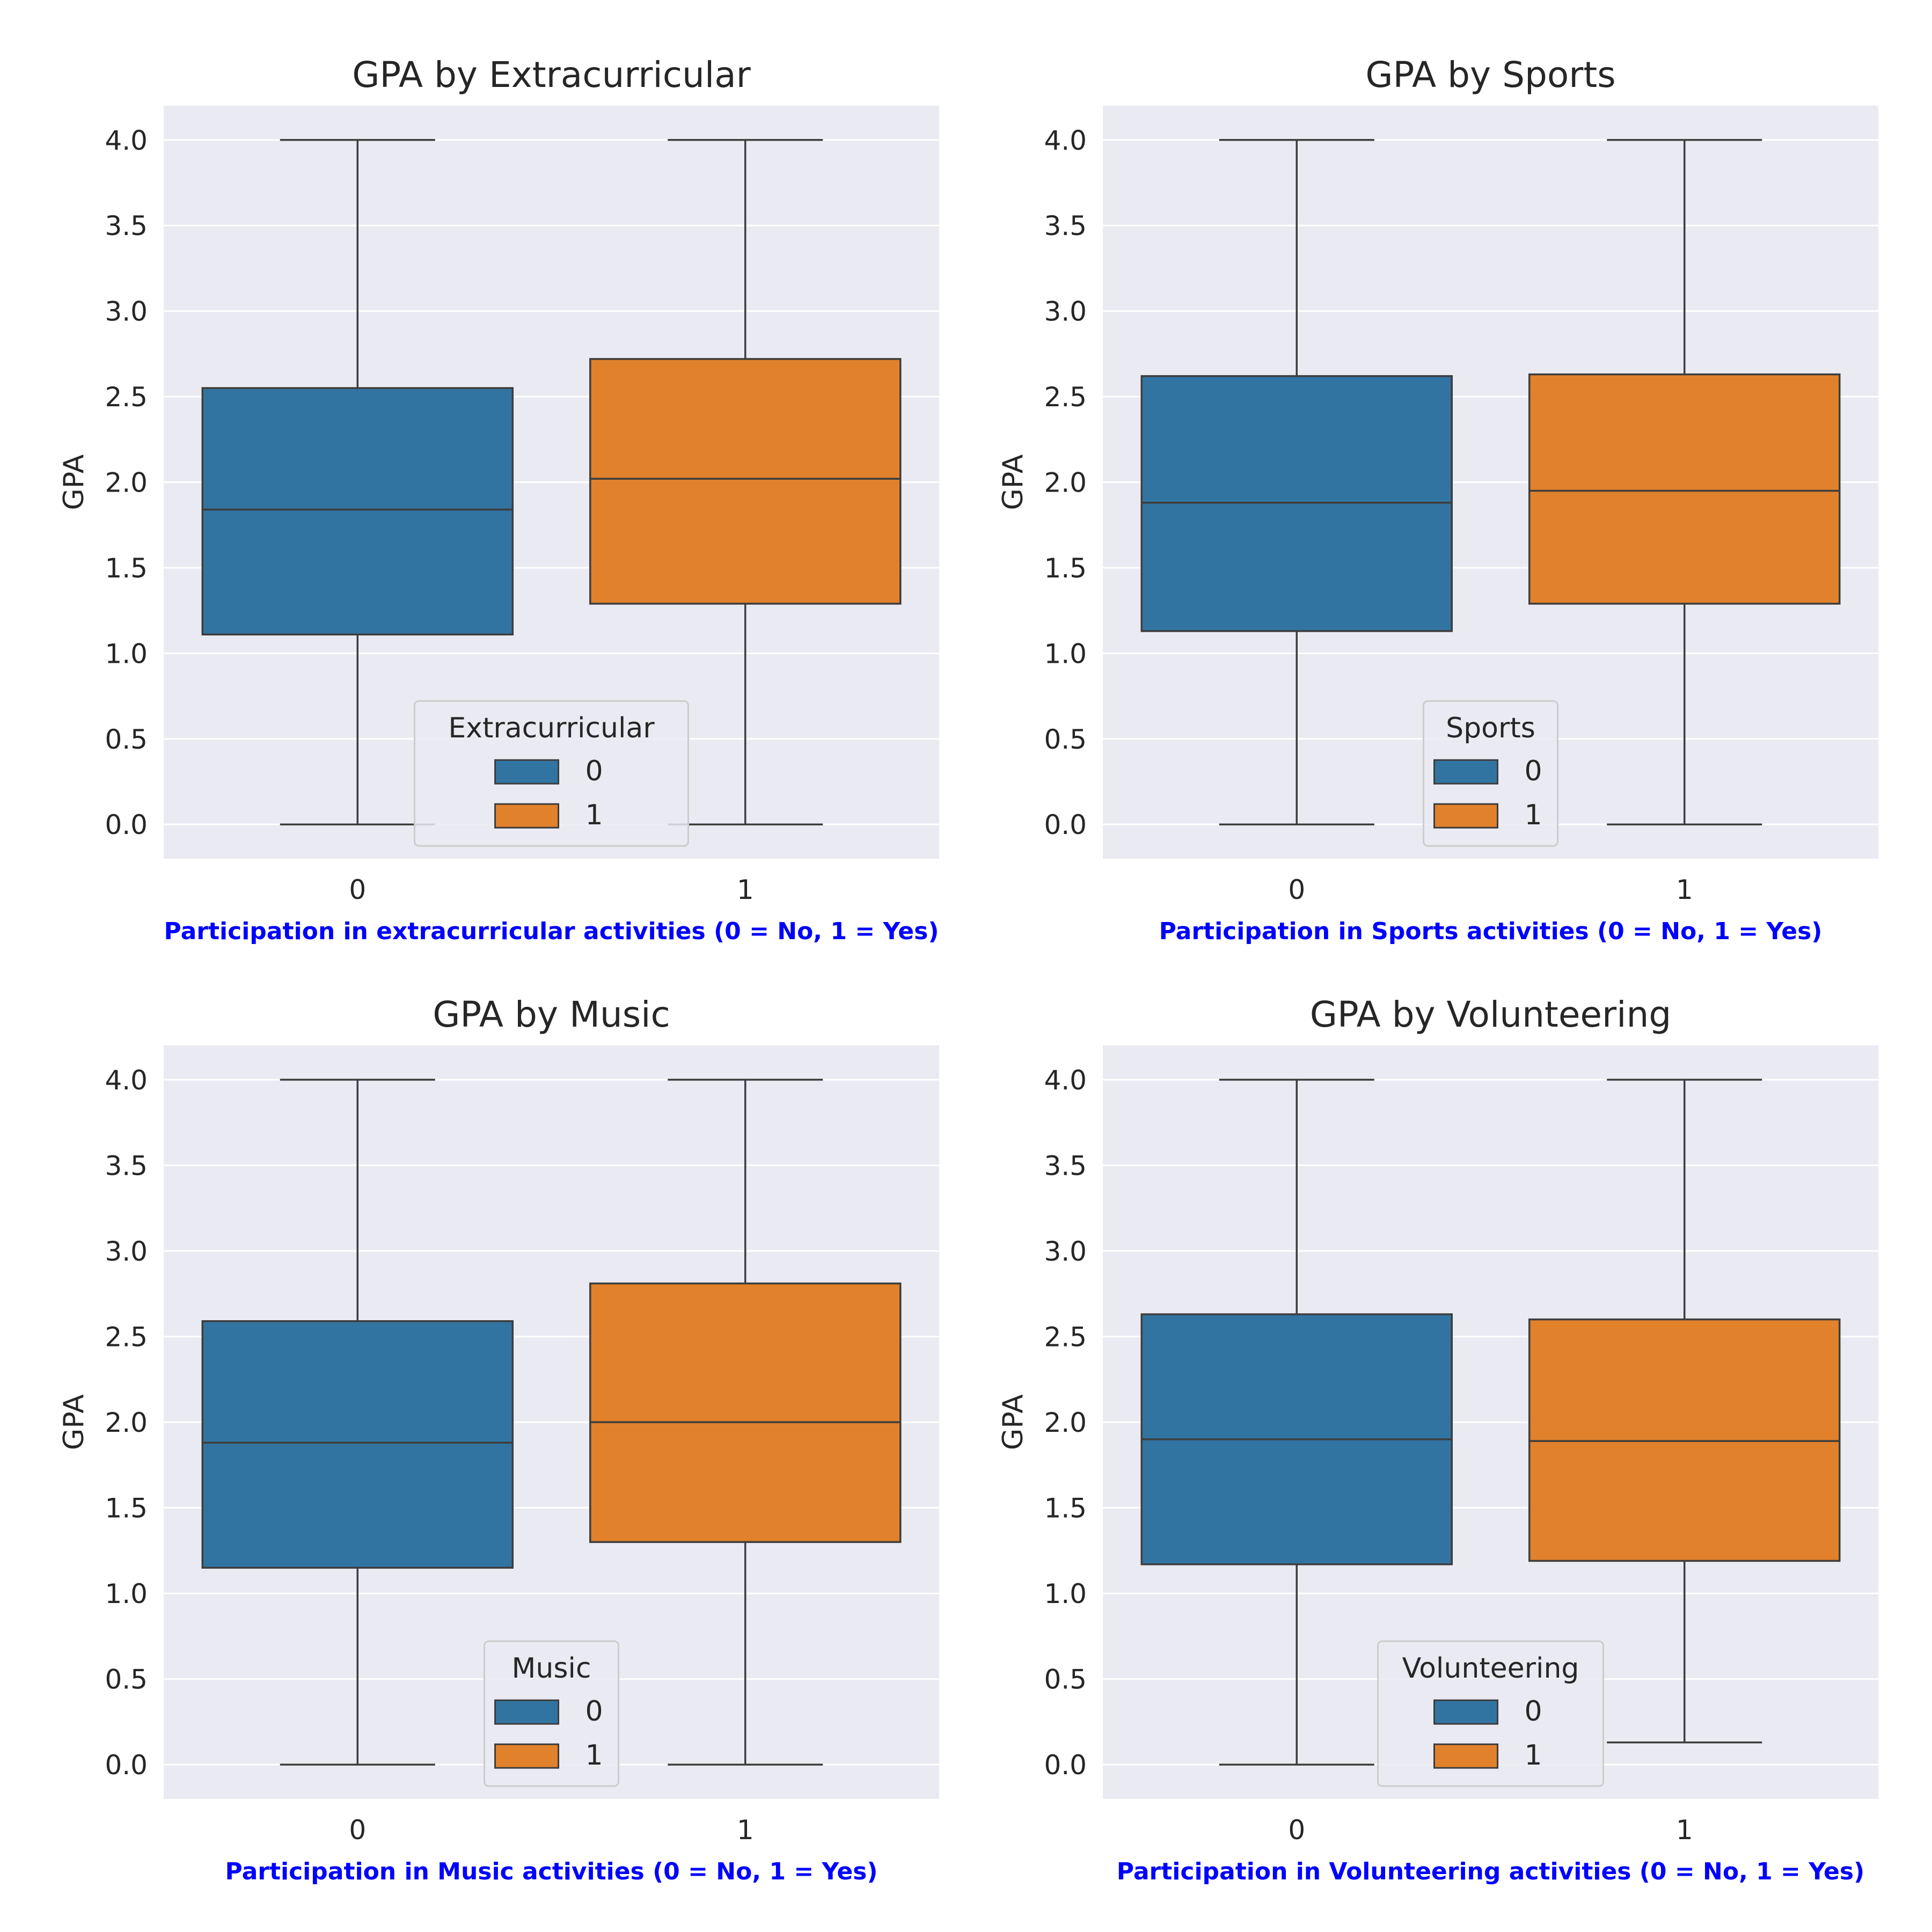  I want to click on legend: Extracurricular 0 1, so click(551, 773).